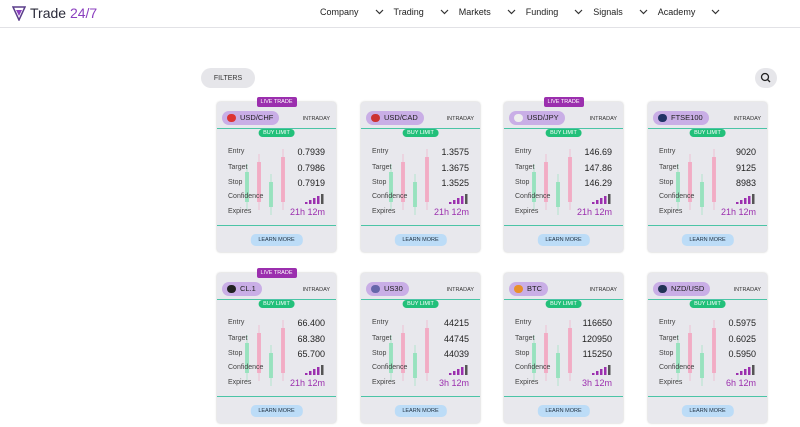 The image size is (800, 427). What do you see at coordinates (681, 118) in the screenshot?
I see `symbol: FTSE100` at bounding box center [681, 118].